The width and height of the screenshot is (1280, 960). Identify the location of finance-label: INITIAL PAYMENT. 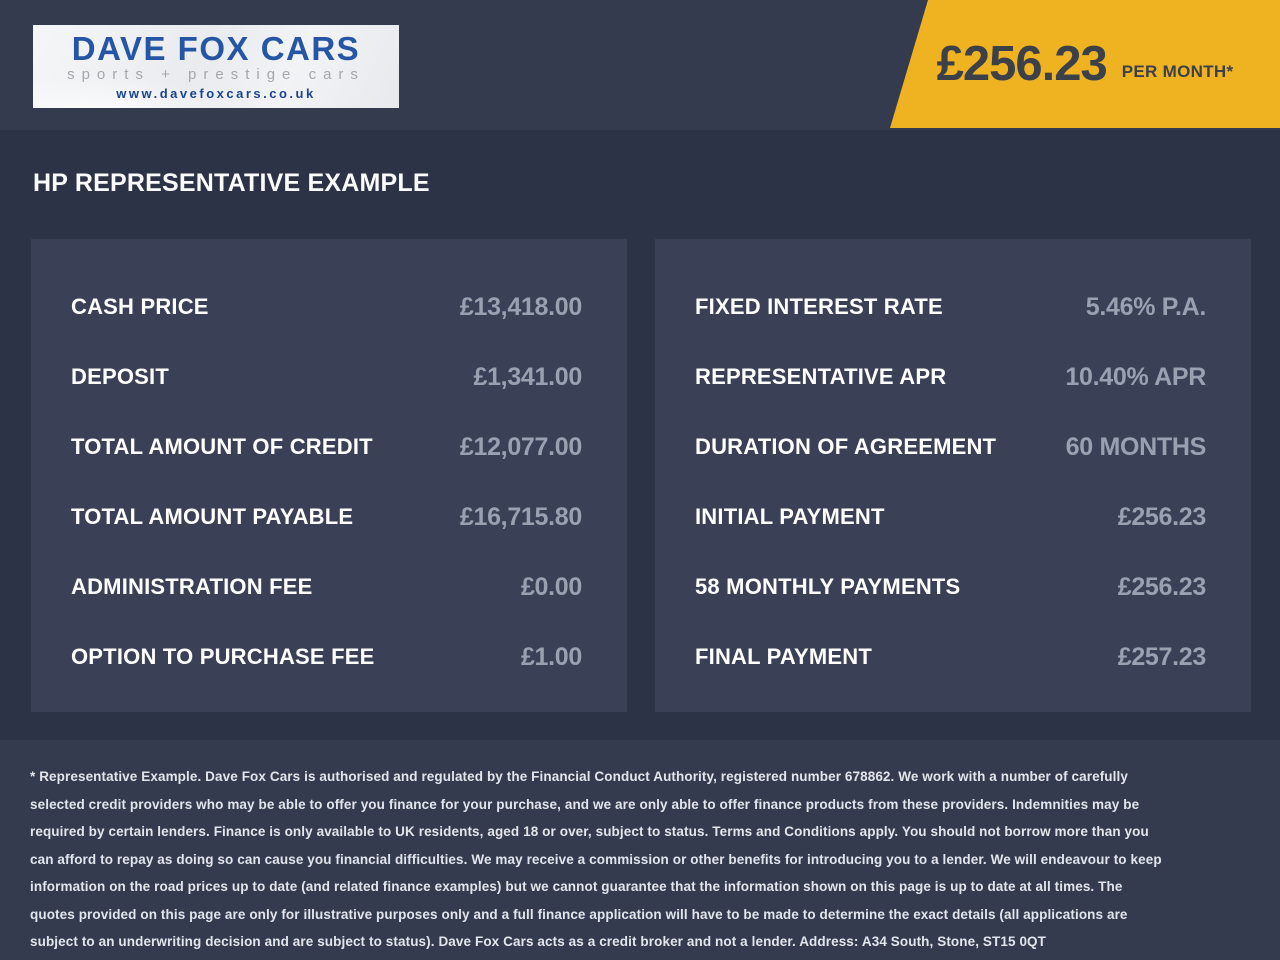
(790, 516).